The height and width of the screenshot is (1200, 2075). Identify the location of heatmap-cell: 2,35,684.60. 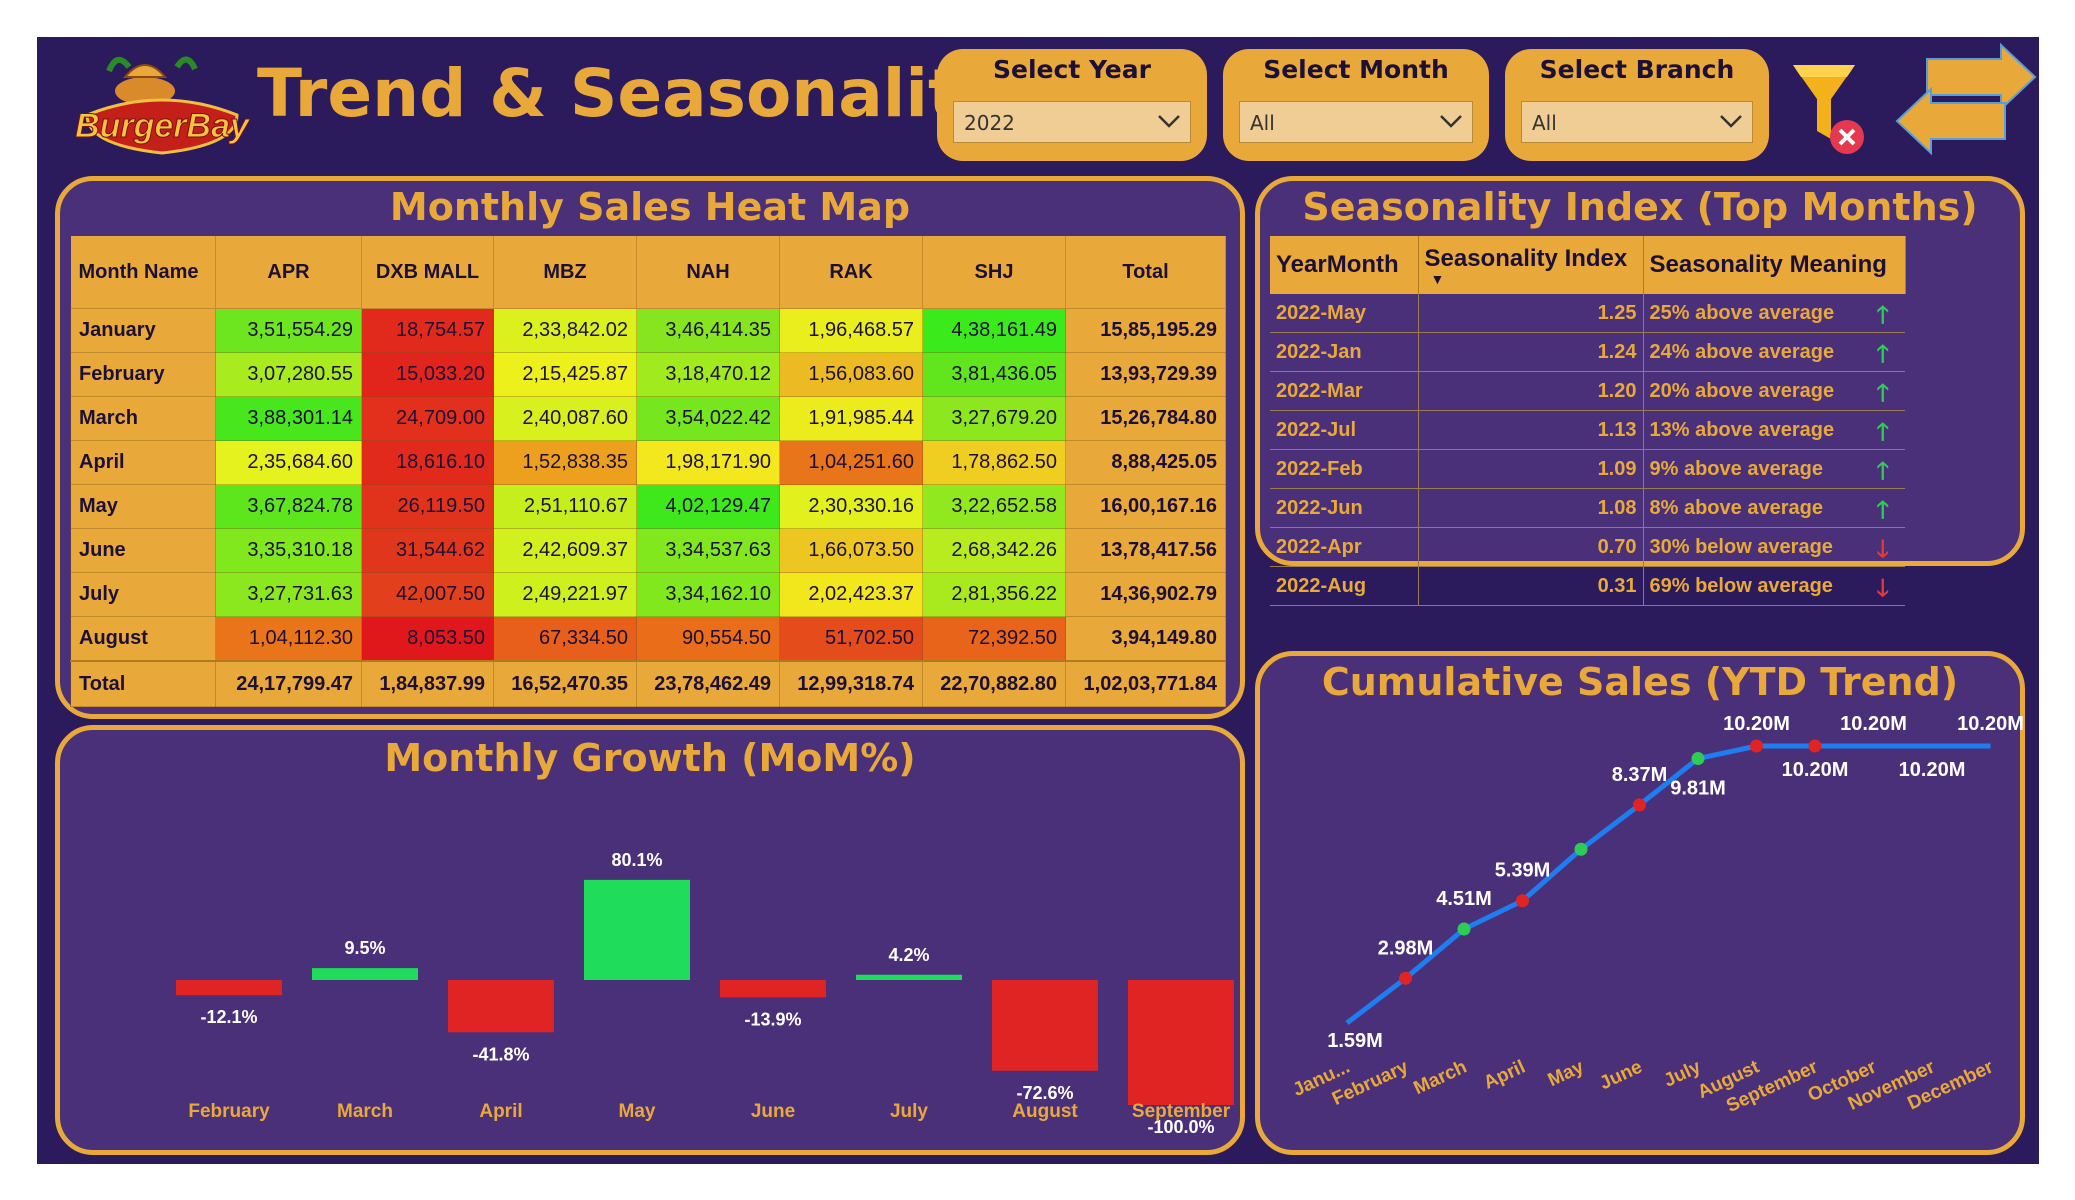
(288, 462).